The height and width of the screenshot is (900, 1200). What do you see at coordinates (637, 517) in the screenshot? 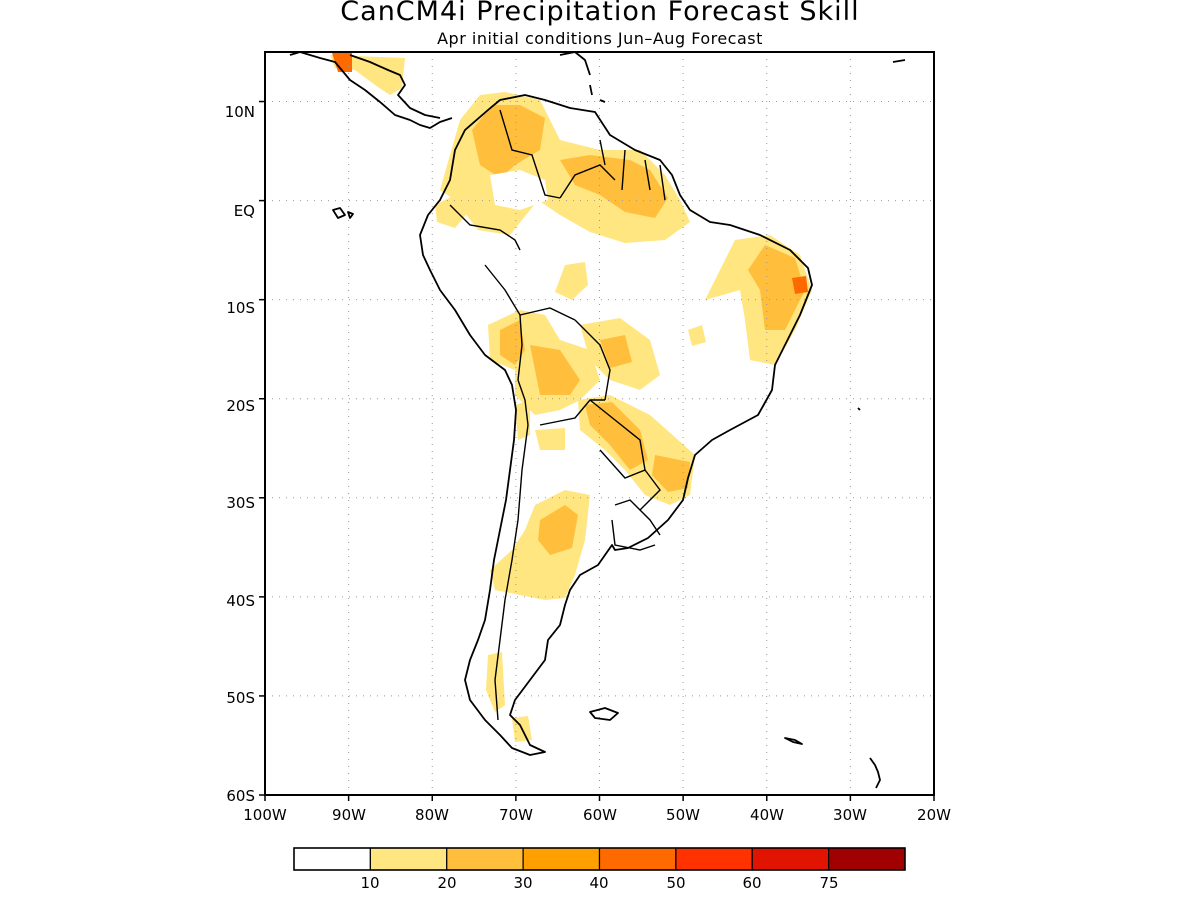
I see `border-uruguay` at bounding box center [637, 517].